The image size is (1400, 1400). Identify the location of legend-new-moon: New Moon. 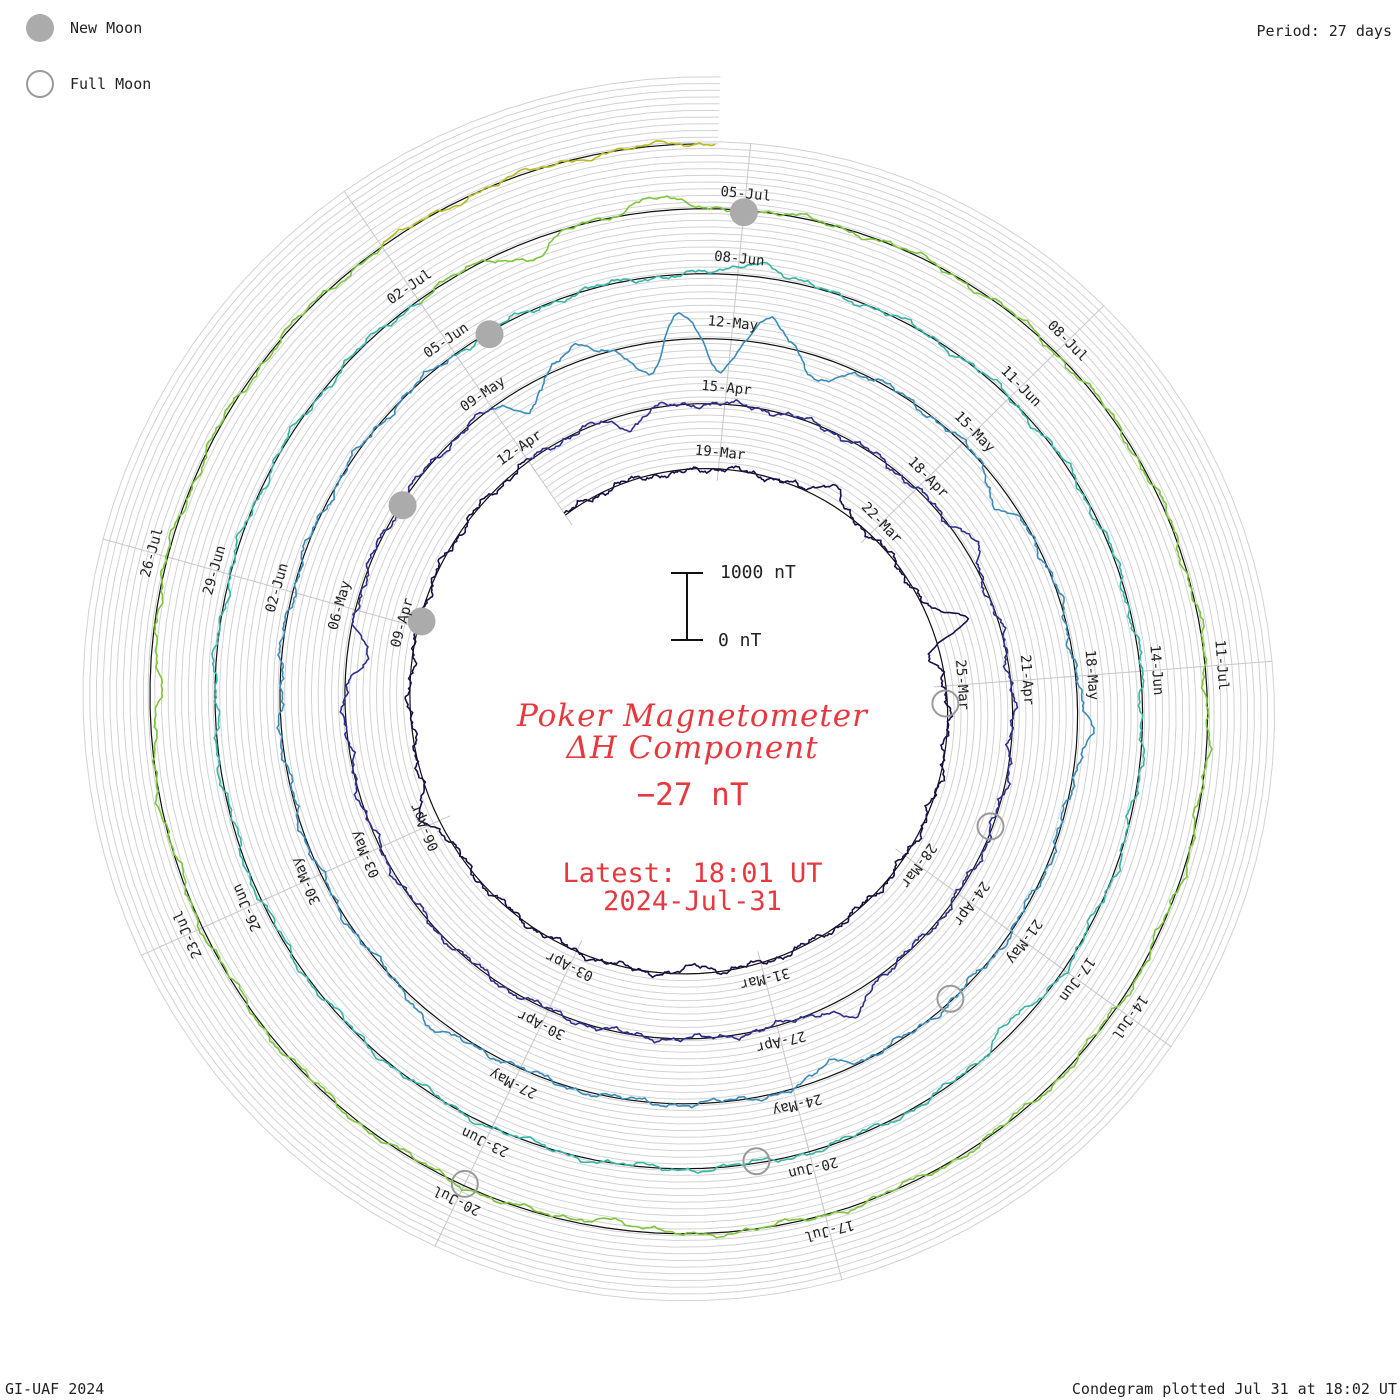
(84, 28).